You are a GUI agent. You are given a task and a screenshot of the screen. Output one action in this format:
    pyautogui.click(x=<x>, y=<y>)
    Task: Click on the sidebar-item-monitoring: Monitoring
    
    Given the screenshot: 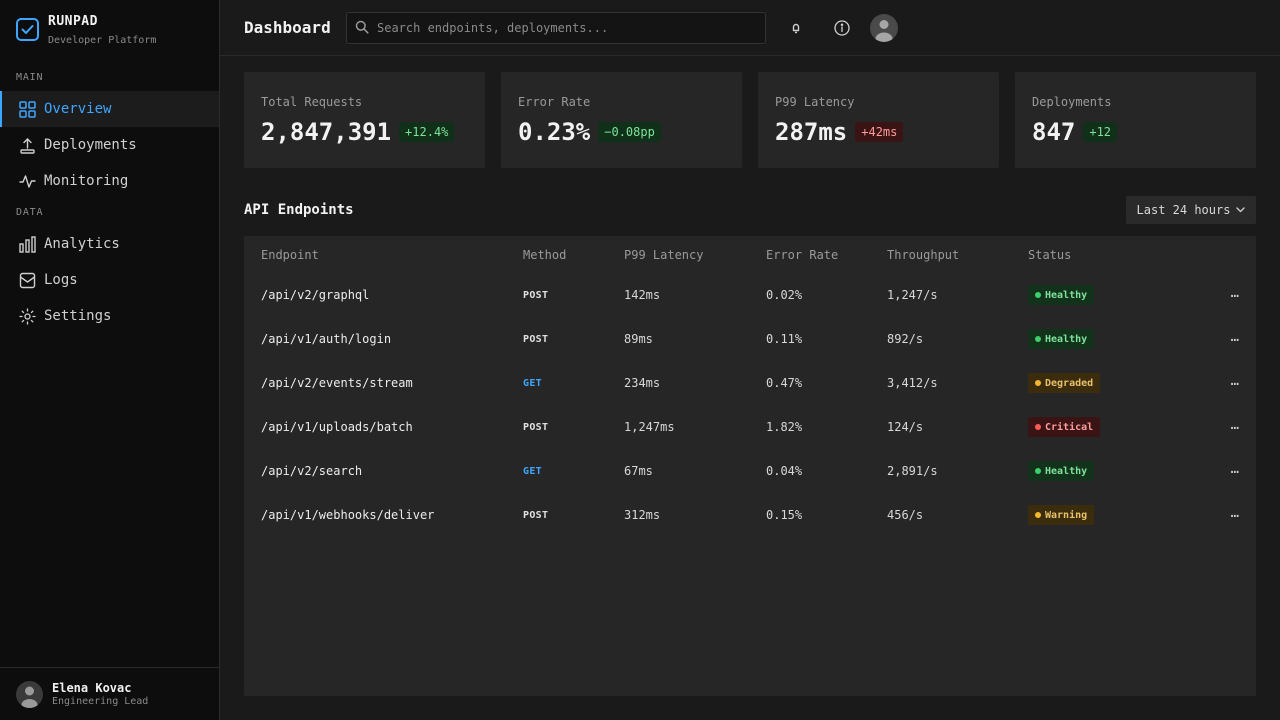 What is the action you would take?
    pyautogui.click(x=109, y=181)
    